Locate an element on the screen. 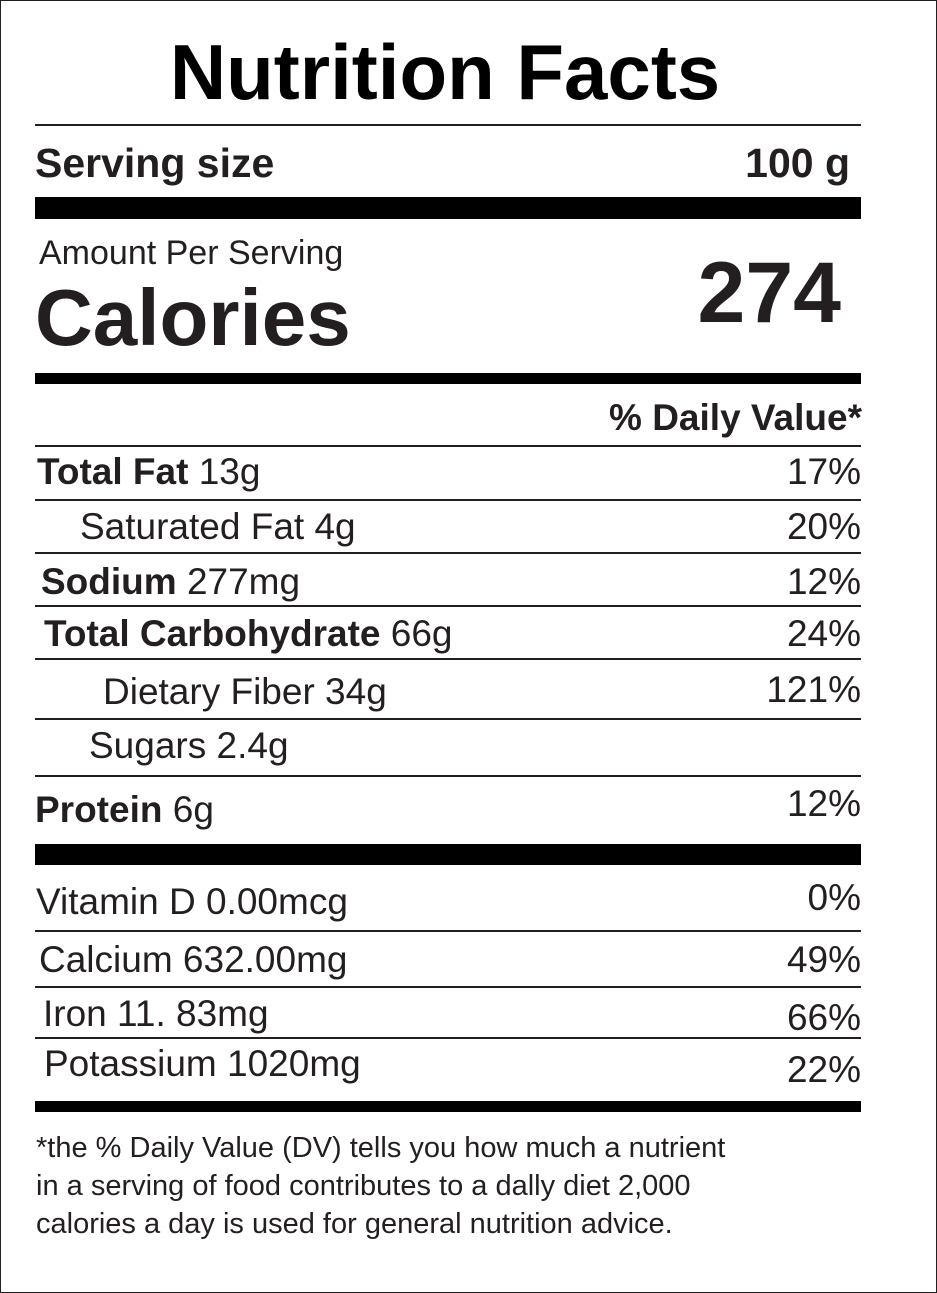  nutrient-name: Protein 6g is located at coordinates (124, 809).